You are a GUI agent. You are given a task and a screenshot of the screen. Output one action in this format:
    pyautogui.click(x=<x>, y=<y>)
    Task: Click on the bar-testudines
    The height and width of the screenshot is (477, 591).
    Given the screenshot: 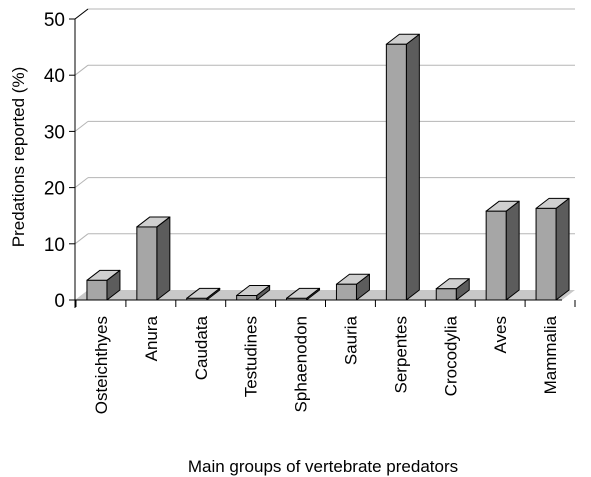 What is the action you would take?
    pyautogui.click(x=253, y=293)
    